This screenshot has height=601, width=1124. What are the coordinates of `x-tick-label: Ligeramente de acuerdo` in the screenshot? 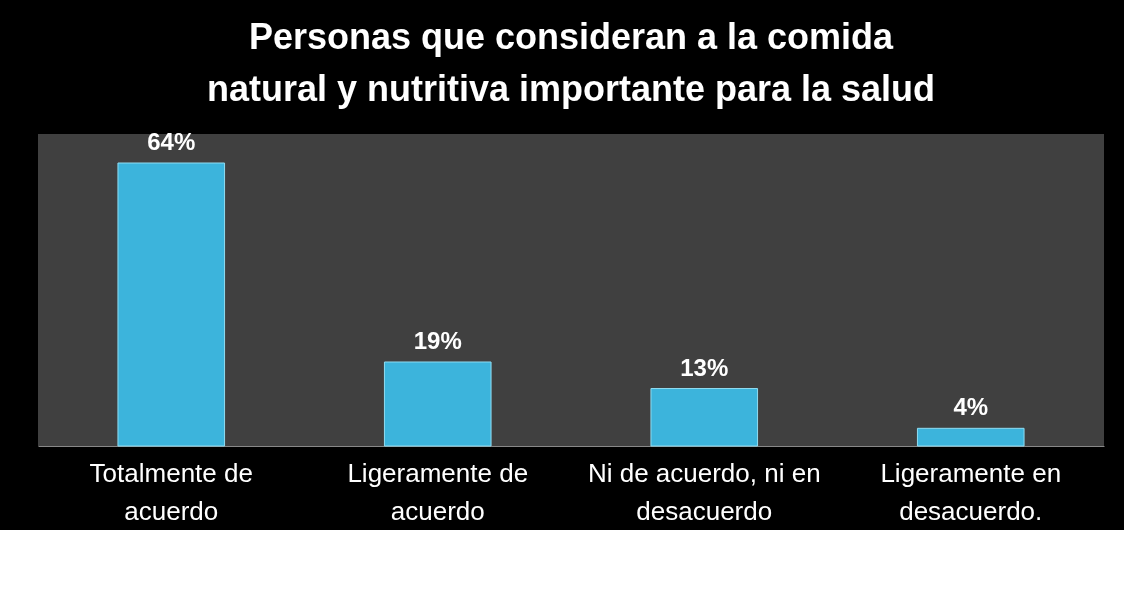 It's located at (438, 491).